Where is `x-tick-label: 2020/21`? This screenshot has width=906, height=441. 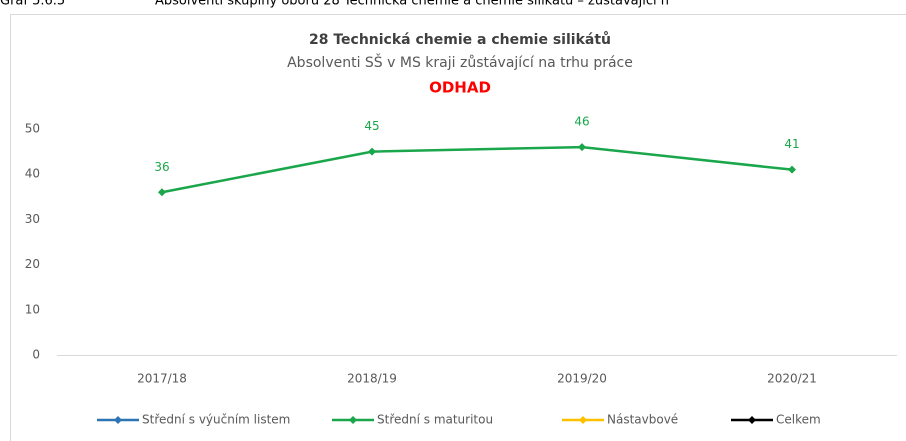
x-tick-label: 2020/21 is located at coordinates (792, 379).